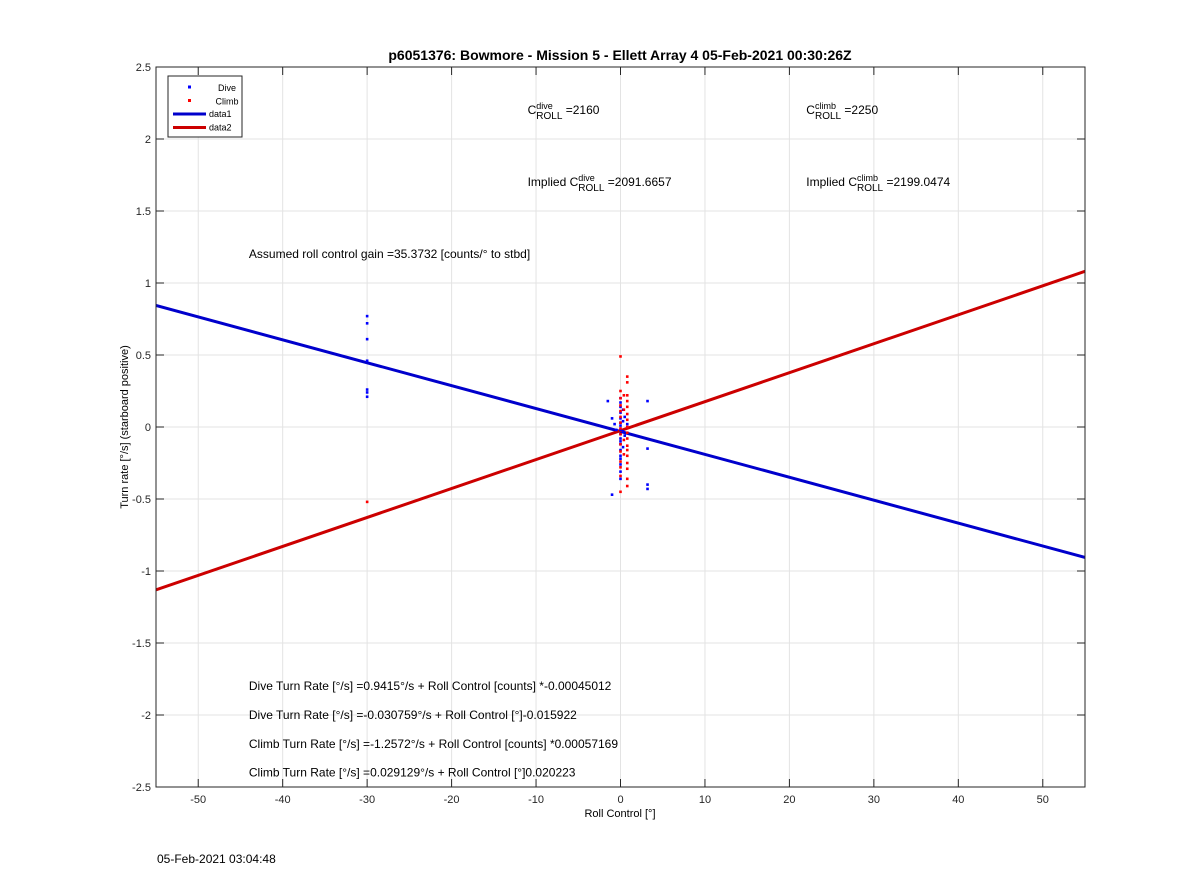  Describe the element at coordinates (143, 212) in the screenshot. I see `y-tick-label: 1.5` at that location.